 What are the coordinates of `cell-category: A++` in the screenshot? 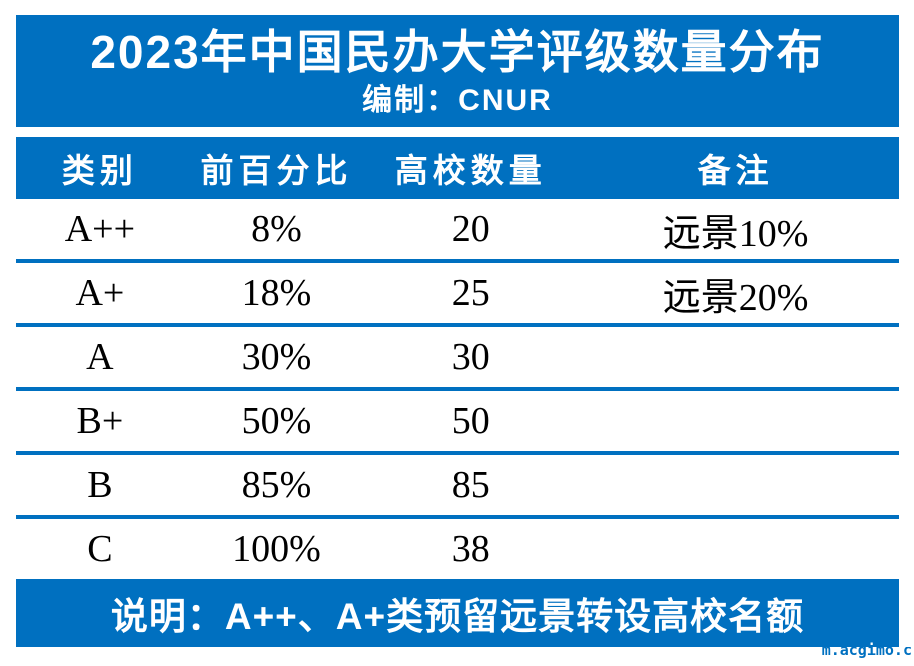 It's located at (100, 231).